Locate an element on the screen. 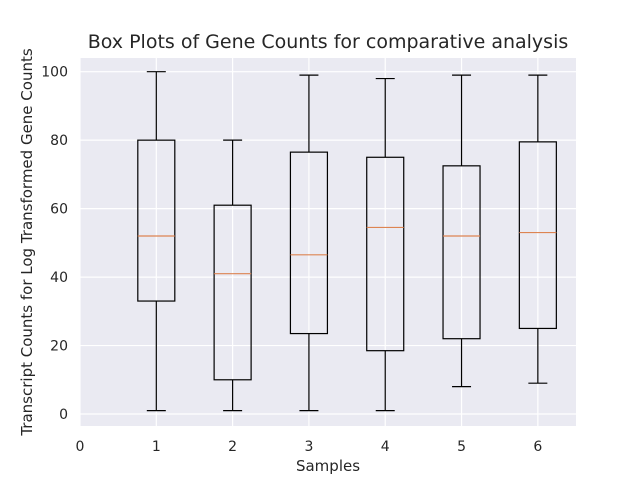 Image resolution: width=640 pixels, height=480 pixels. x-tick-labels: 0 1 2 3 4 5 6 is located at coordinates (309, 447).